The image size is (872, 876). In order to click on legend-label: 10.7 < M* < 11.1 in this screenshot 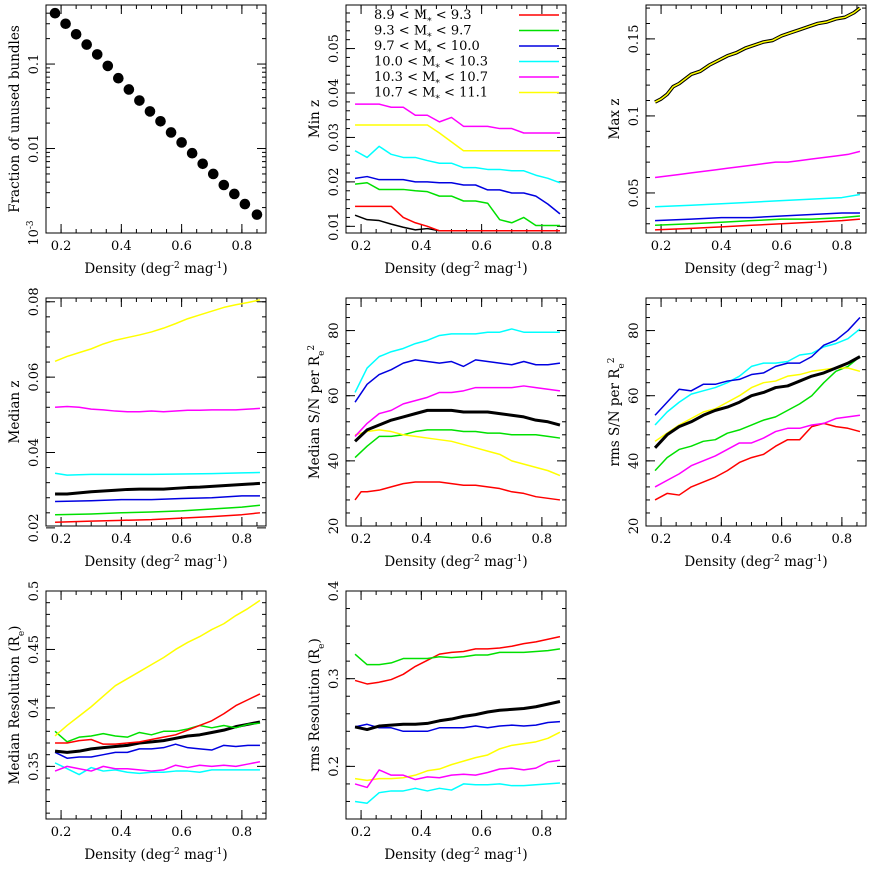, I will do `click(431, 95)`.